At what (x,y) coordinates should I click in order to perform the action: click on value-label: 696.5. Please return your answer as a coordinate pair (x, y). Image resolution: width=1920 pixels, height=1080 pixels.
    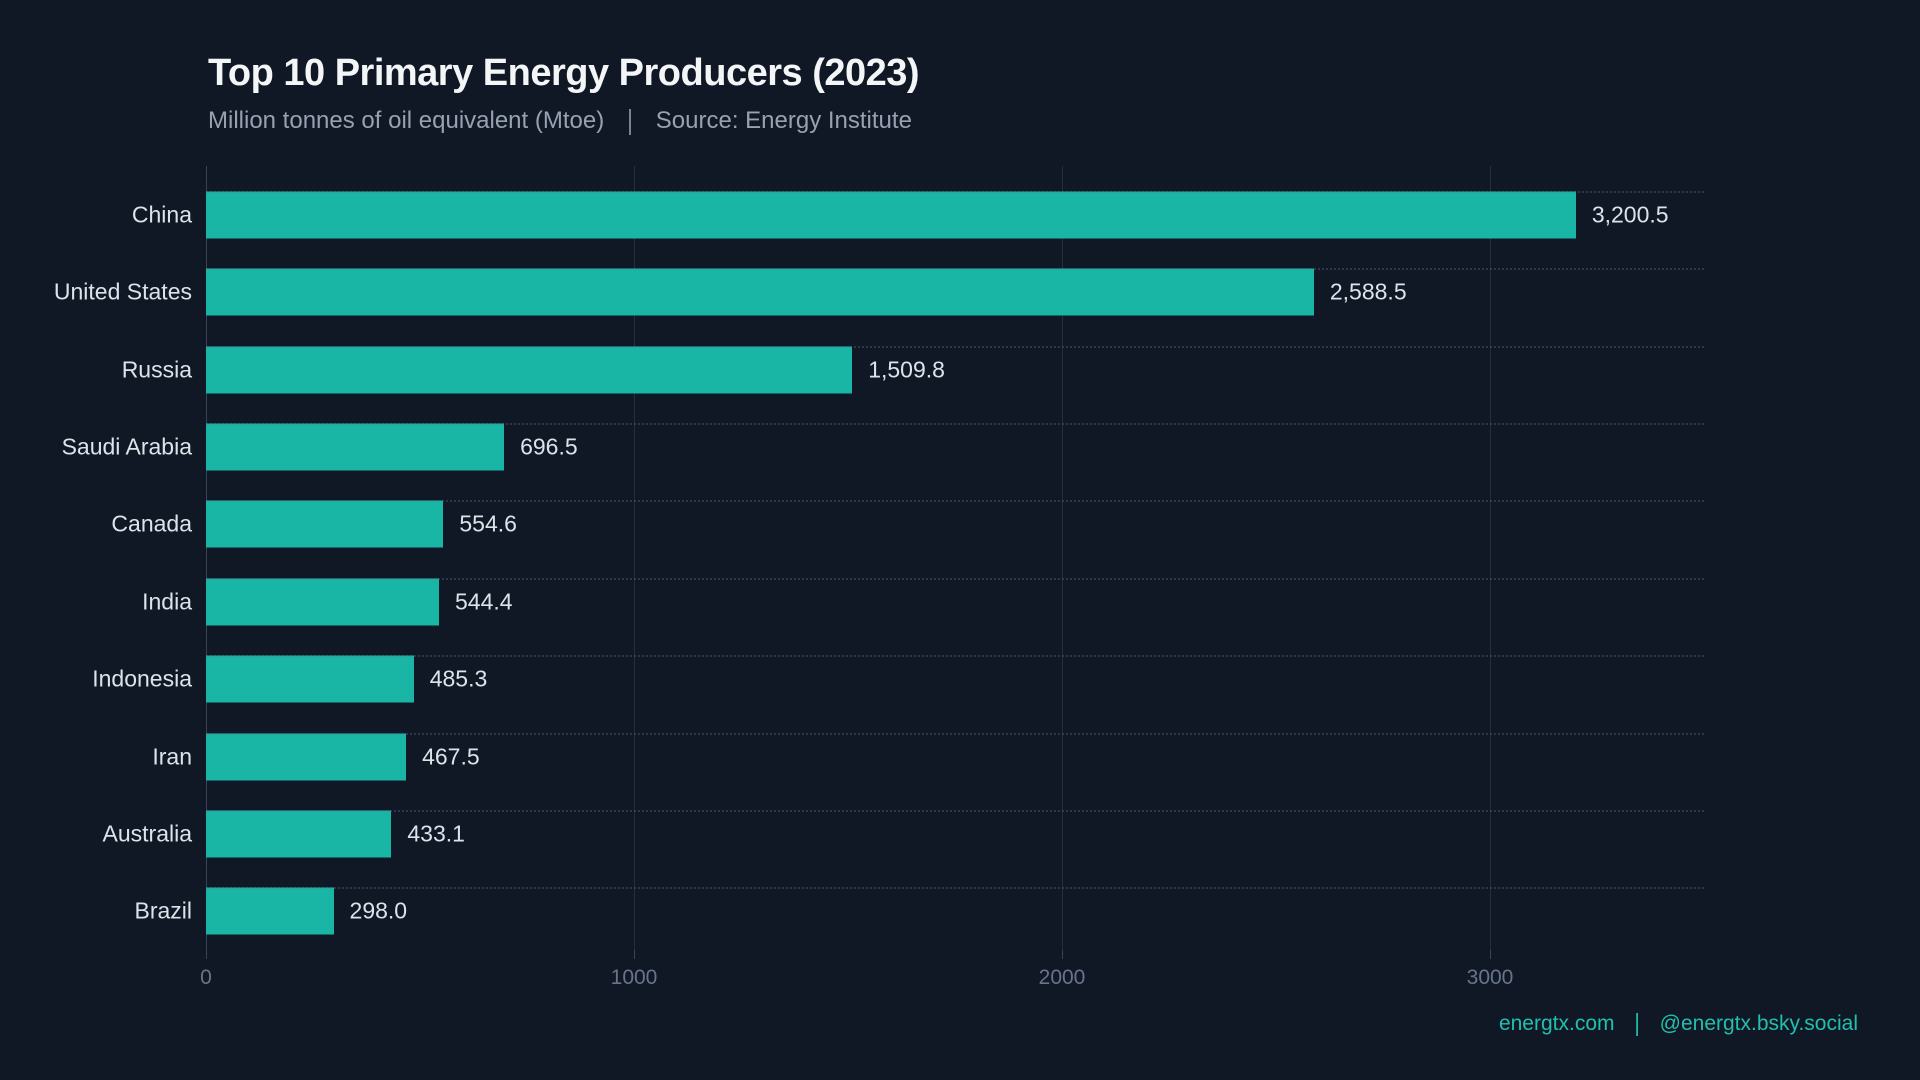
    Looking at the image, I should click on (549, 446).